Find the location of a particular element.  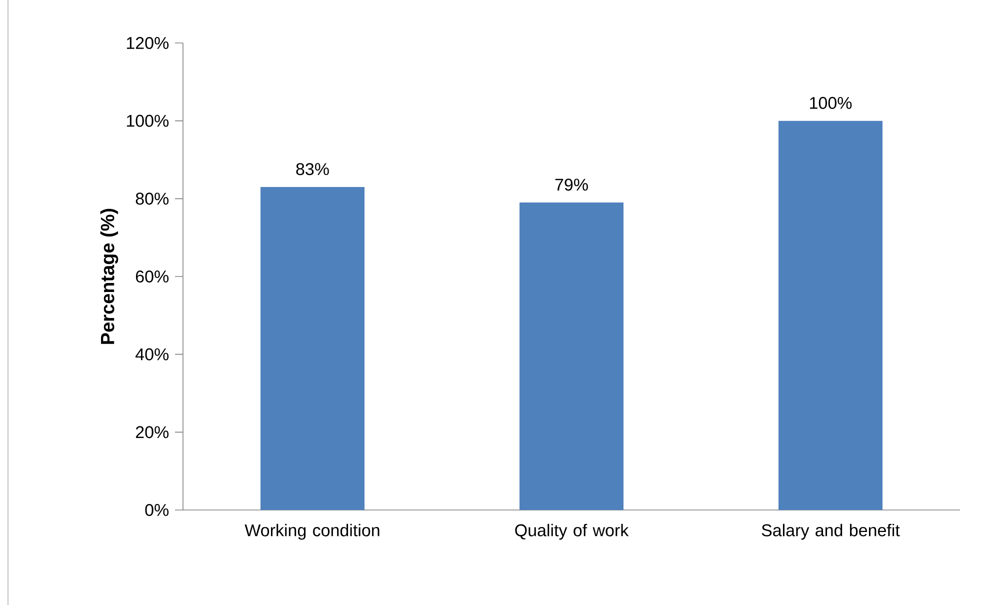

y-tick-label: 120% is located at coordinates (147, 43).